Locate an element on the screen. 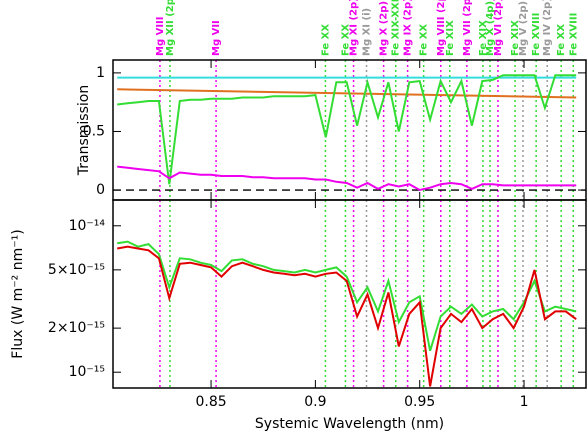 The image size is (588, 440). x-tick-label: 1 is located at coordinates (524, 402).